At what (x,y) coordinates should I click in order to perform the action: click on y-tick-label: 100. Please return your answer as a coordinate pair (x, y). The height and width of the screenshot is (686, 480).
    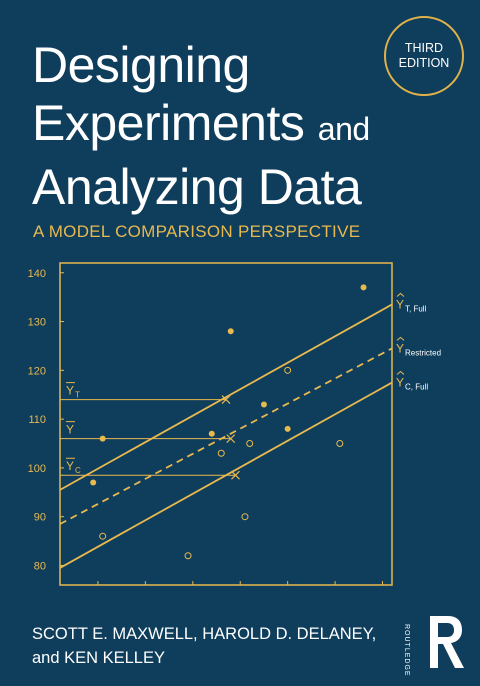
    Looking at the image, I should click on (37, 469).